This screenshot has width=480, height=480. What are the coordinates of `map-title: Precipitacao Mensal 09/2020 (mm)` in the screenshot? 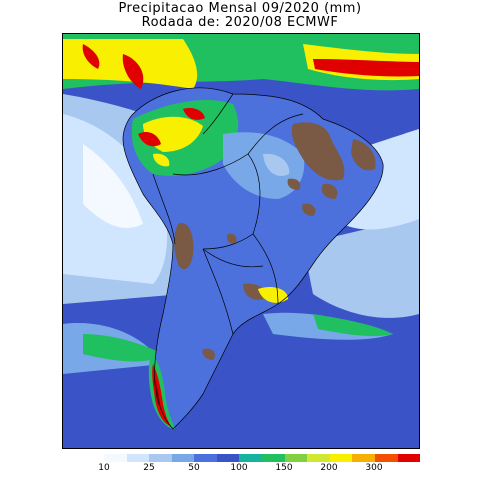 It's located at (240, 8).